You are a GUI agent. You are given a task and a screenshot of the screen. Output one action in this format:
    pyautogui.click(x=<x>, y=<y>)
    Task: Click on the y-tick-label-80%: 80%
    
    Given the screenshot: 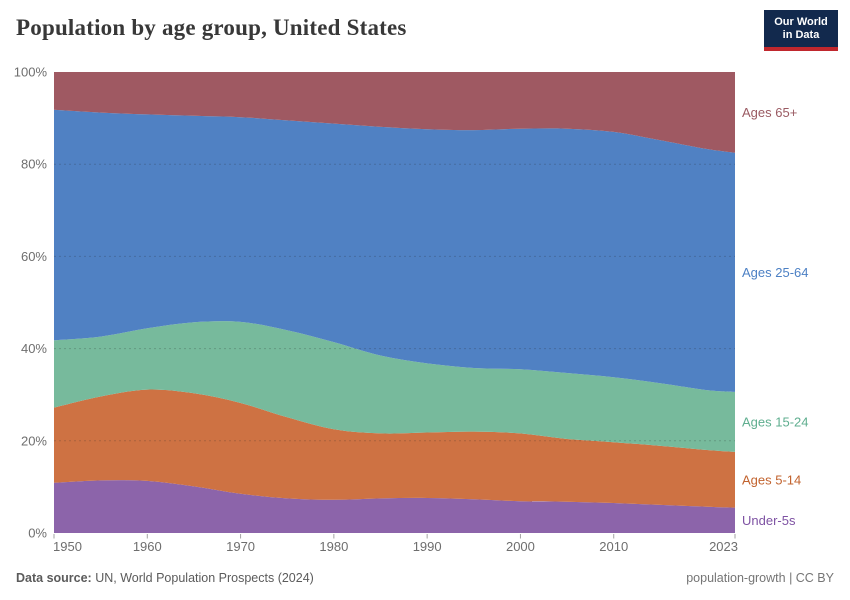 What is the action you would take?
    pyautogui.click(x=34, y=164)
    